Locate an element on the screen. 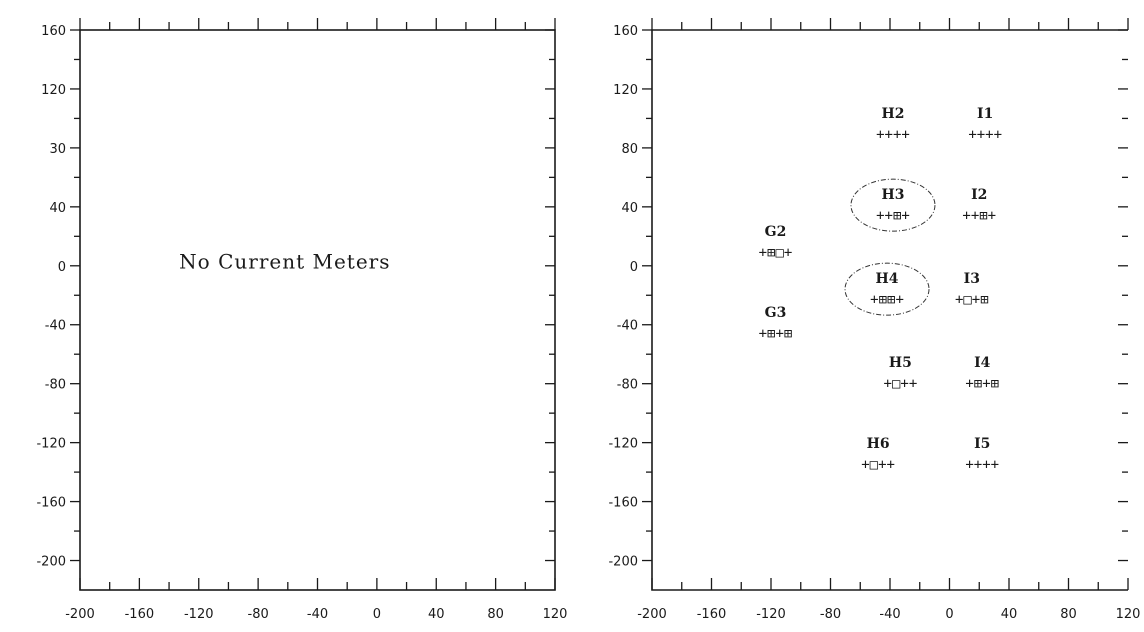 The width and height of the screenshot is (1144, 632). no-meters-note: No Current Meters is located at coordinates (284, 262).